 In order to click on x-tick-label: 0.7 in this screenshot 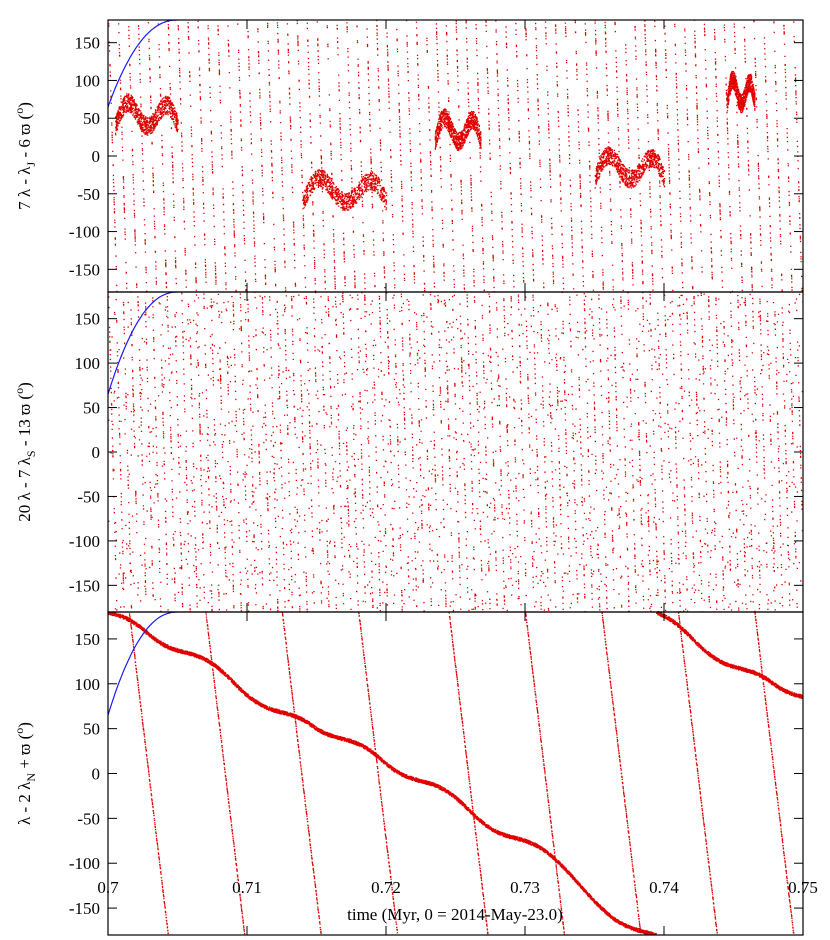, I will do `click(108, 887)`.